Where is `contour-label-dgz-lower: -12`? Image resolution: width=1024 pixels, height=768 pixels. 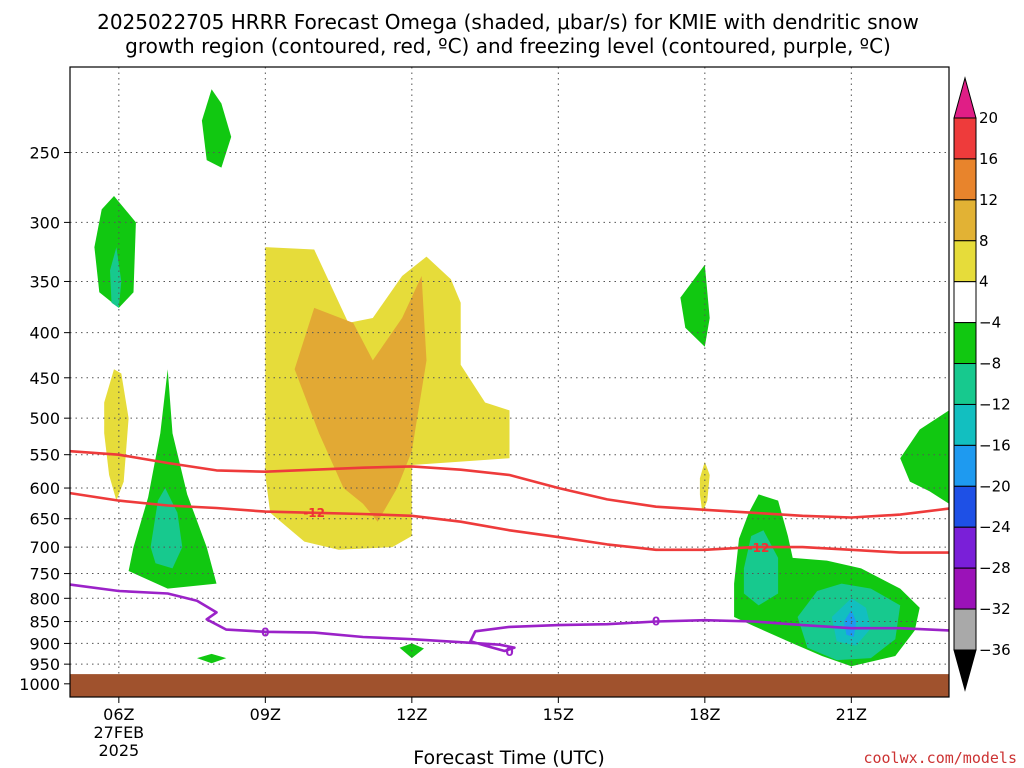
contour-label-dgz-lower: -12 is located at coordinates (314, 513).